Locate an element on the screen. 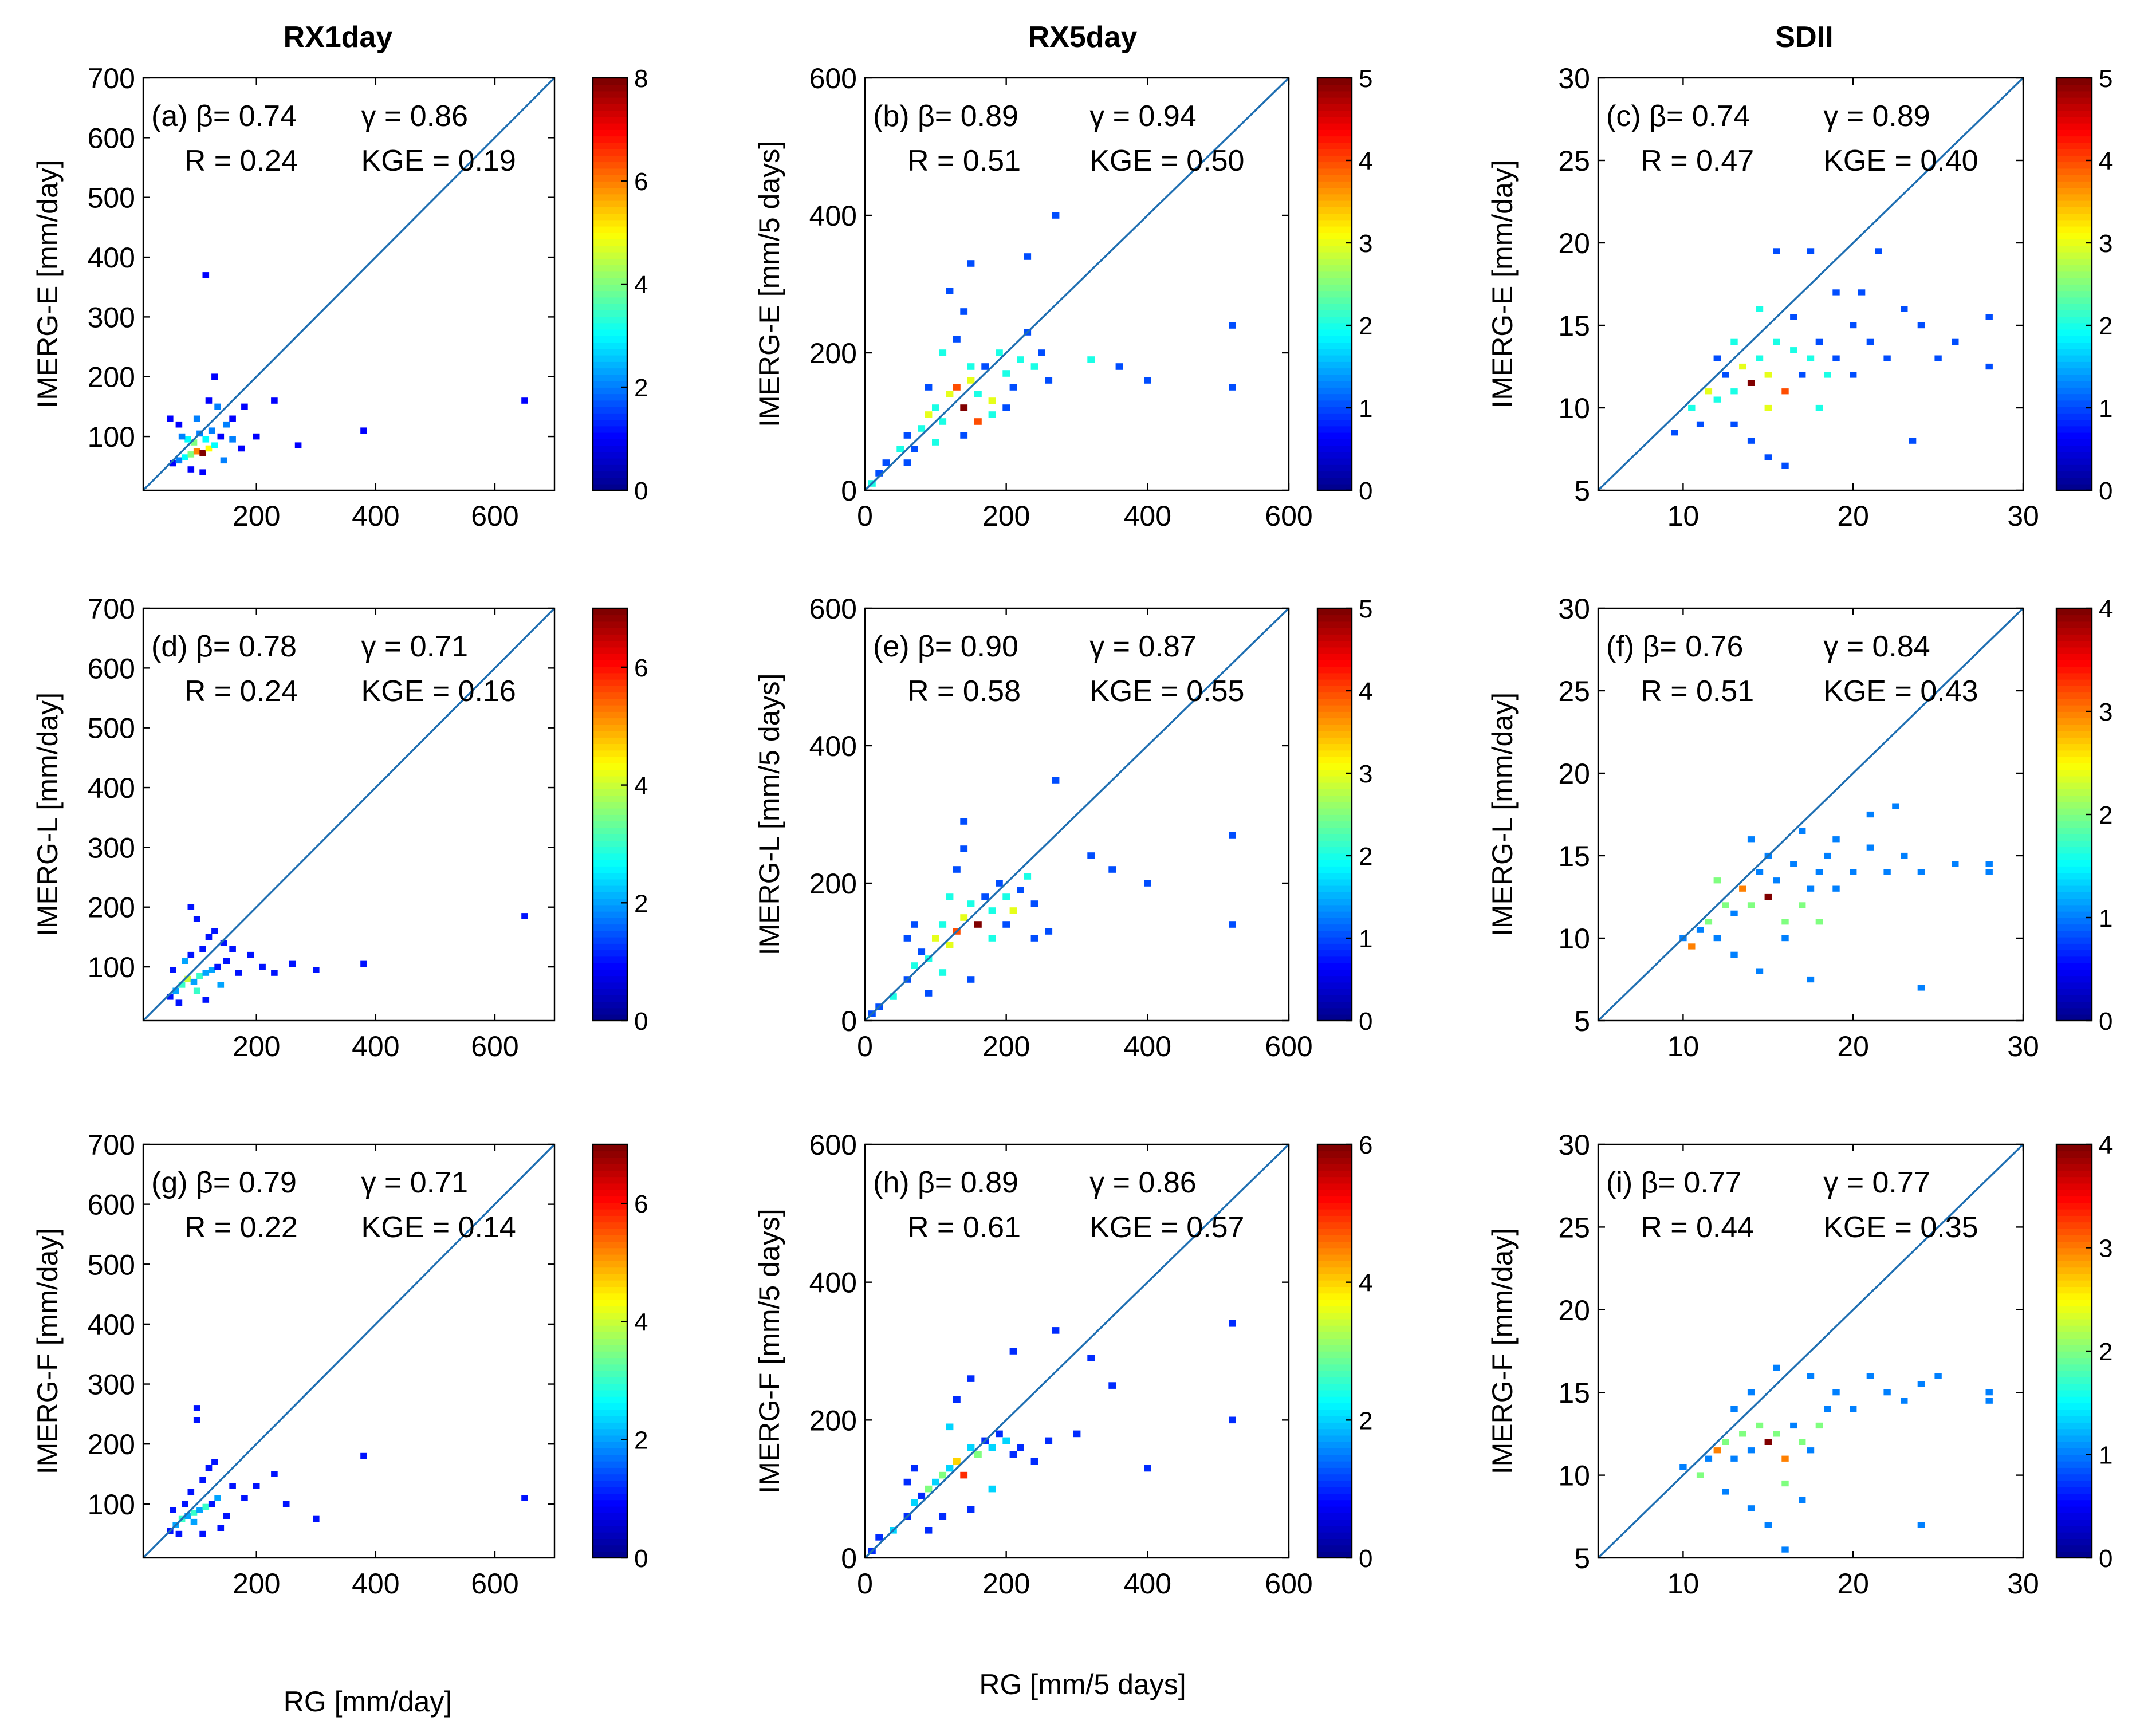 Image resolution: width=2140 pixels, height=1736 pixels. stat-beta: (b) β= 0.89 is located at coordinates (946, 116).